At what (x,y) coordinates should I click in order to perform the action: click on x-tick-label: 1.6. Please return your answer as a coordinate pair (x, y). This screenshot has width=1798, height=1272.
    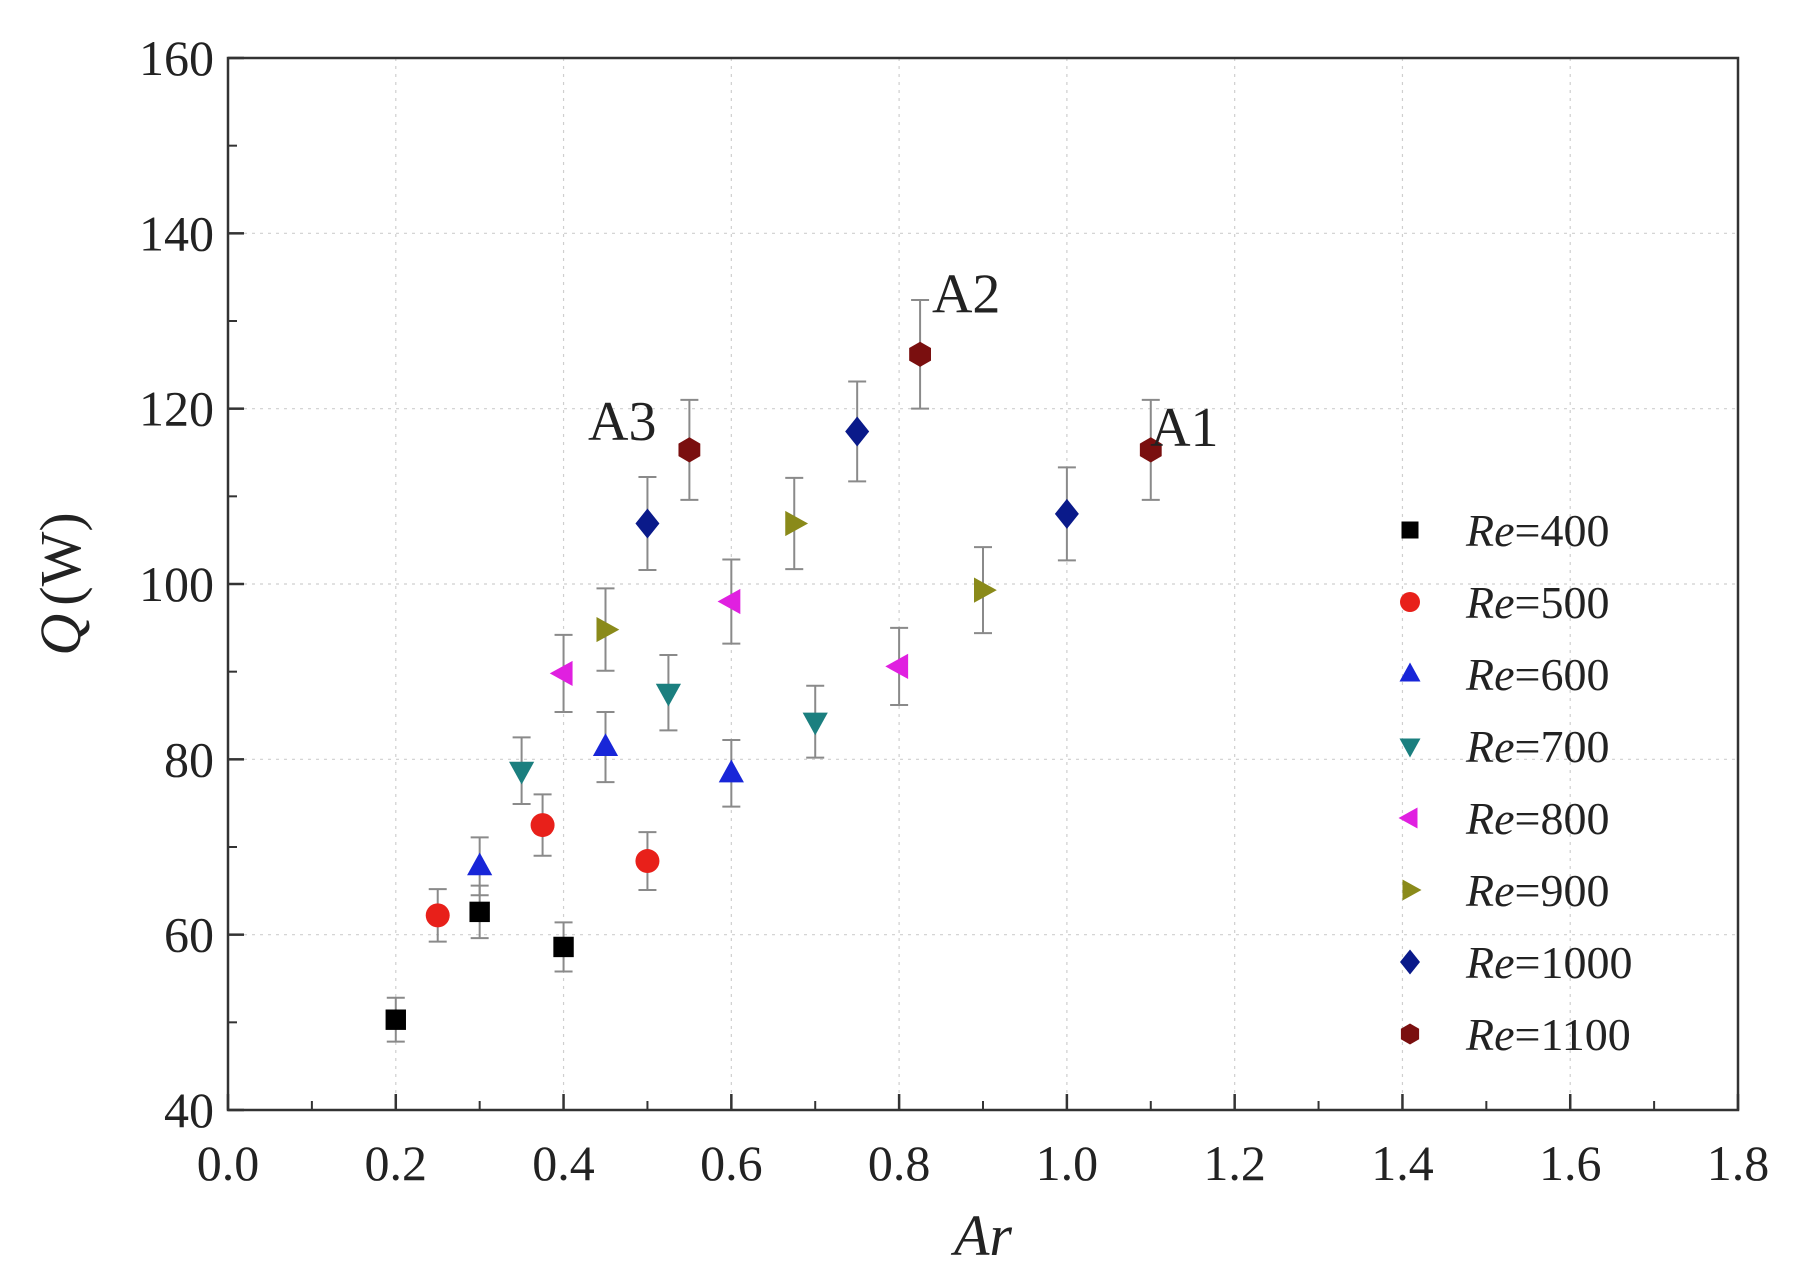
    Looking at the image, I should click on (1570, 1163).